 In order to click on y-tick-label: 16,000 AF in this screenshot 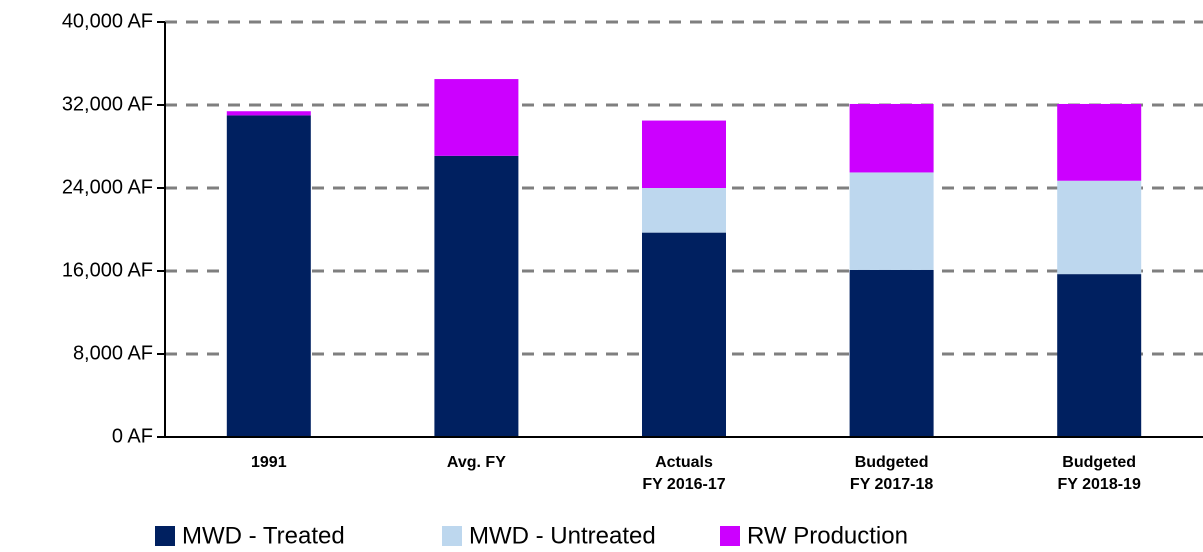, I will do `click(107, 270)`.